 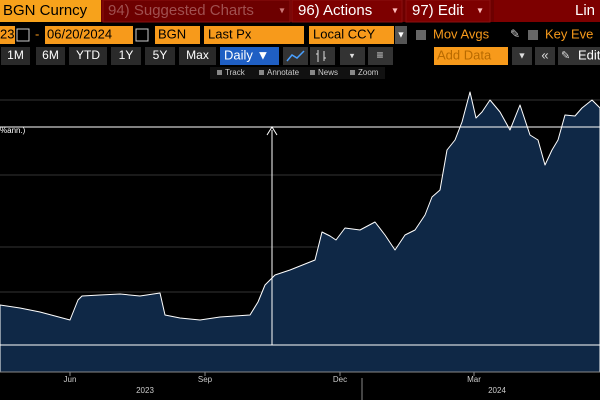 I want to click on ticker-field, so click(x=177, y=35).